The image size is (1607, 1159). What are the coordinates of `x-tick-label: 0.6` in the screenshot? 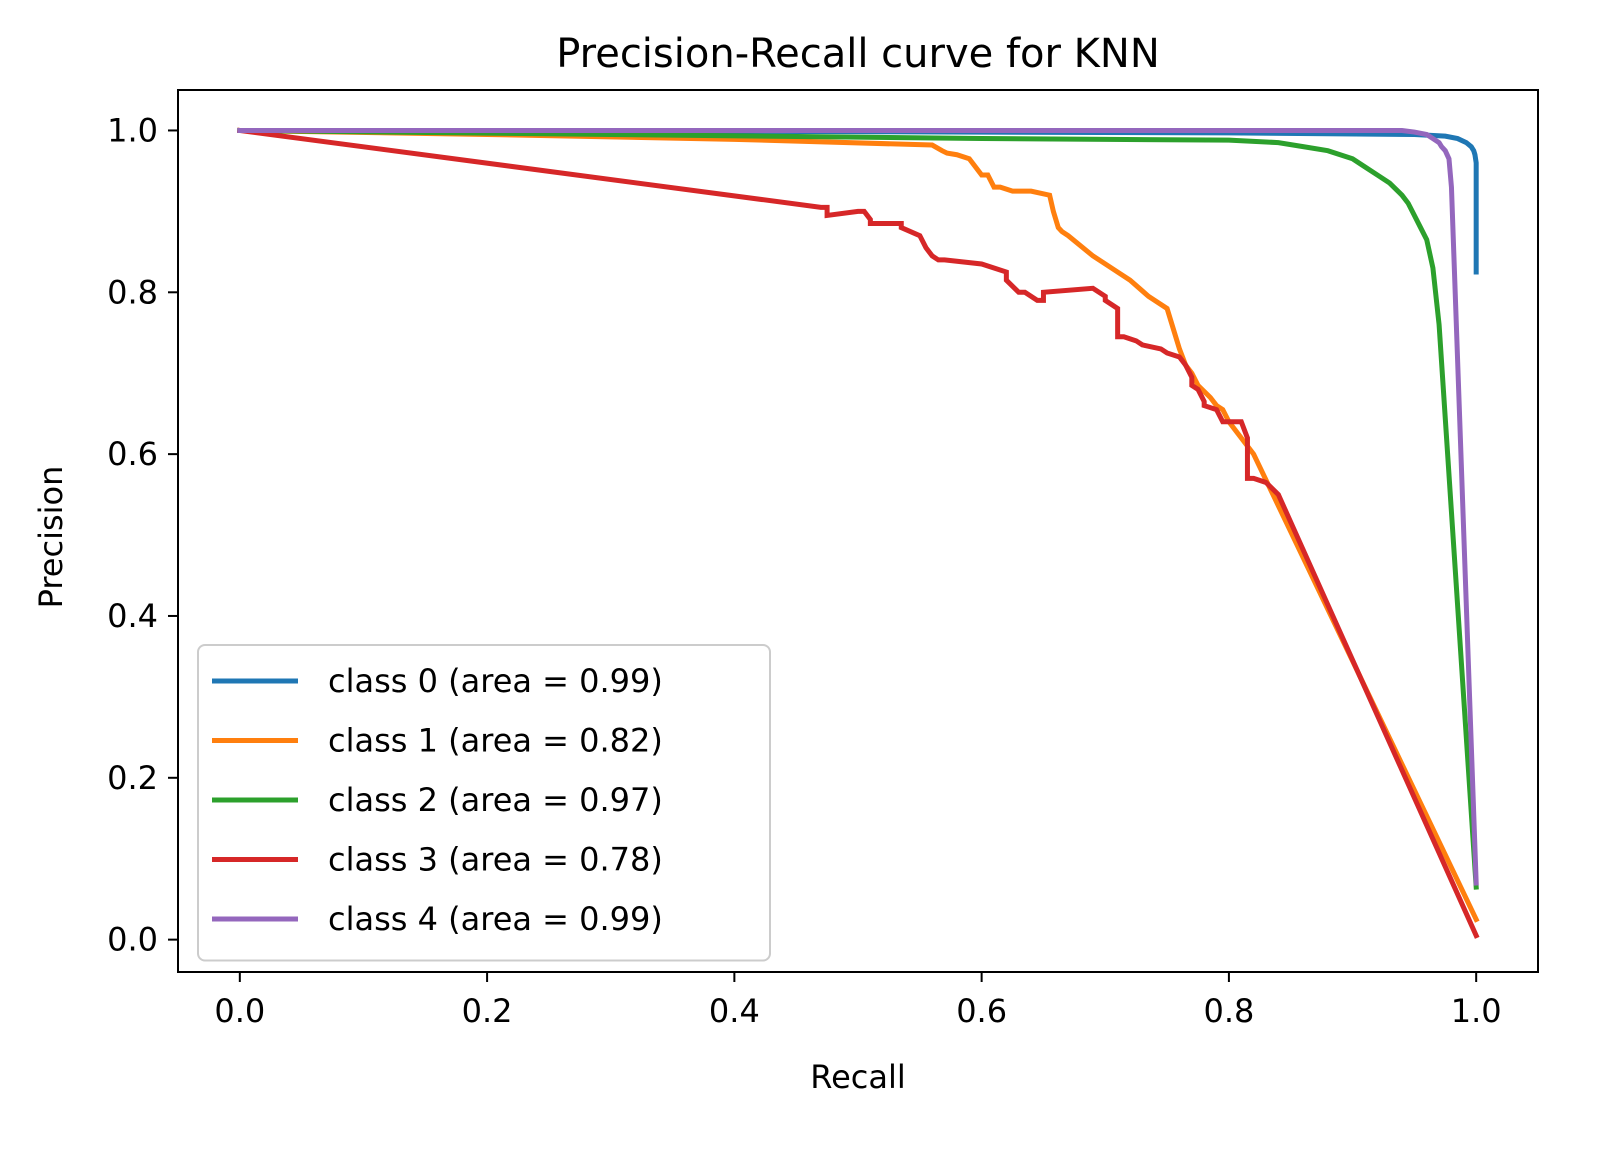 It's located at (981, 1011).